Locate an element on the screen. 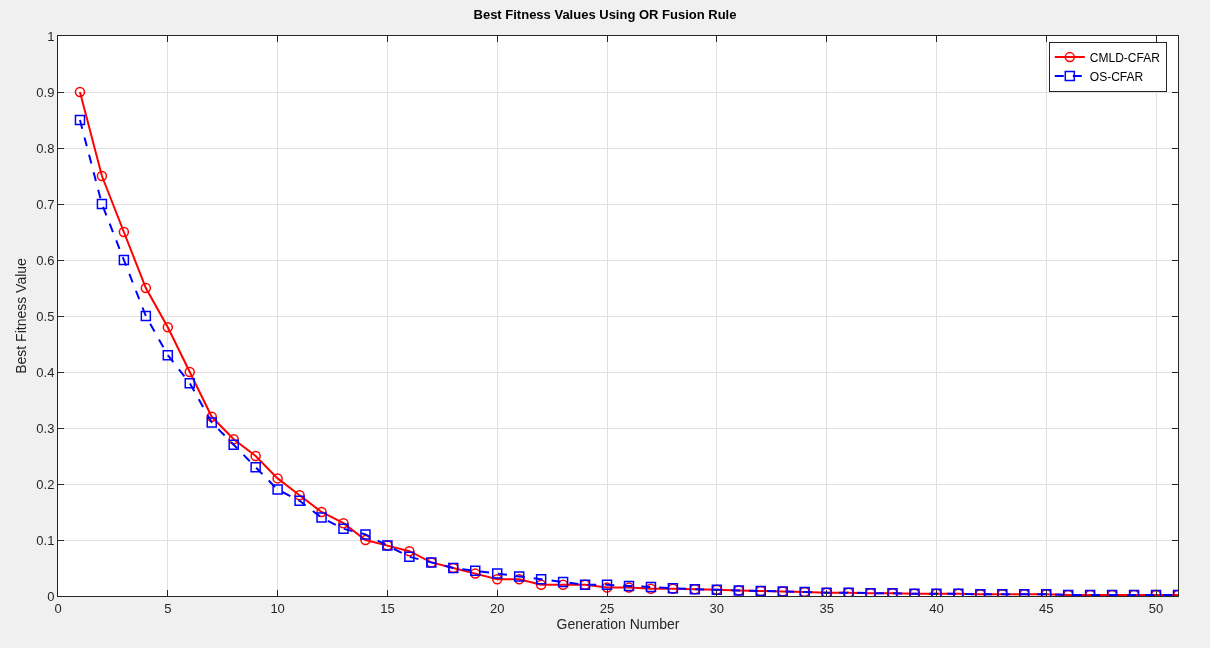 The width and height of the screenshot is (1210, 648). y-tick-label: 0 is located at coordinates (51, 596).